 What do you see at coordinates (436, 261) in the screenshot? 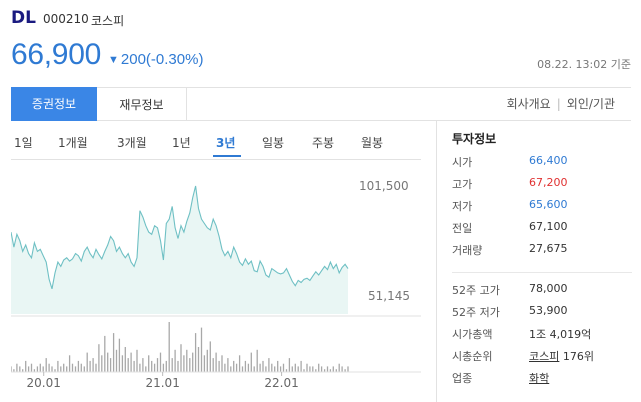
I see `vertical-divider` at bounding box center [436, 261].